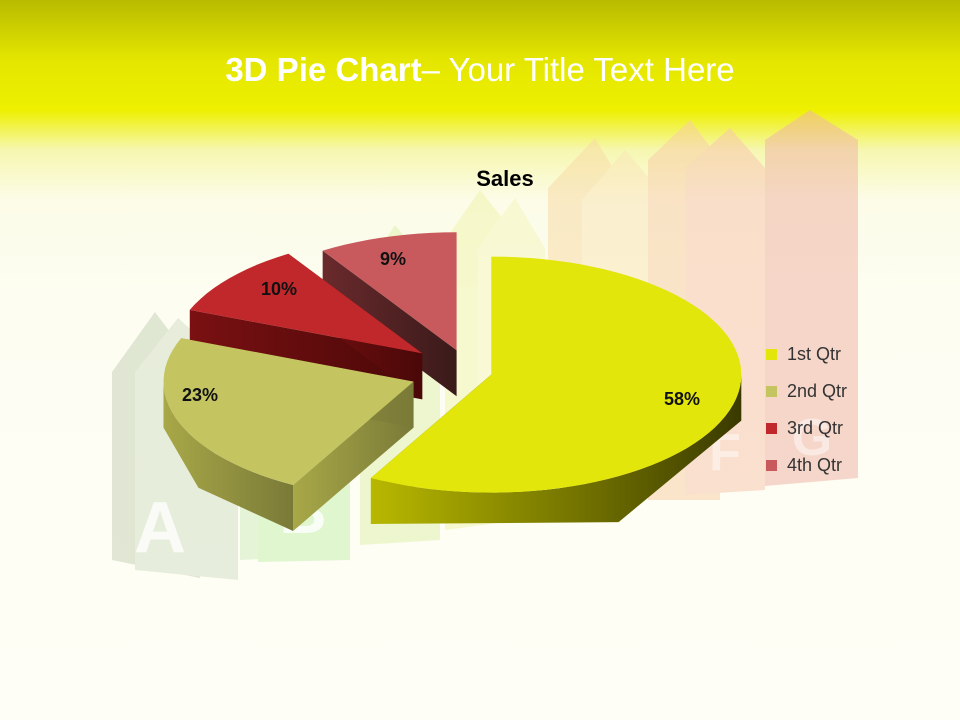  What do you see at coordinates (771, 428) in the screenshot?
I see `legend-swatch-3rd-qtr` at bounding box center [771, 428].